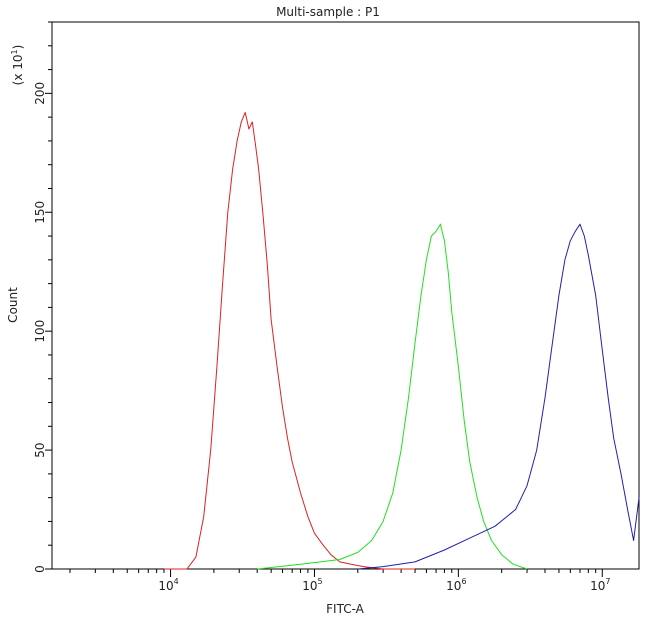 The height and width of the screenshot is (619, 650). What do you see at coordinates (13, 305) in the screenshot?
I see `y-axis-label: Count` at bounding box center [13, 305].